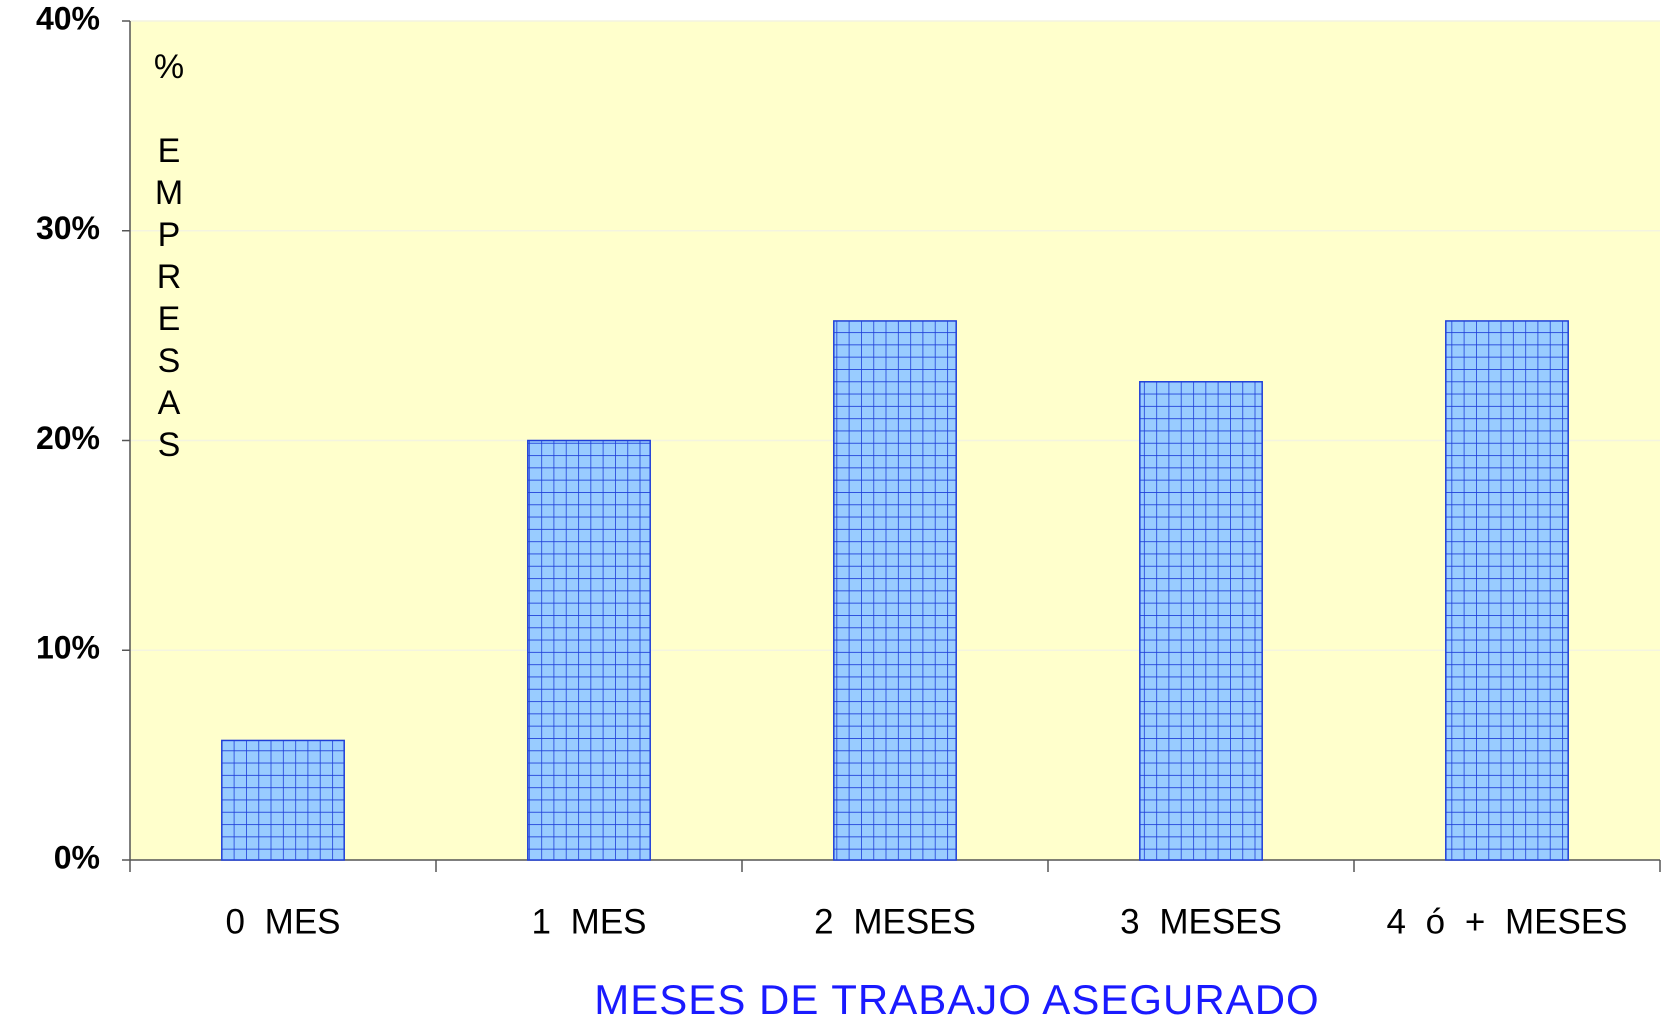 The height and width of the screenshot is (1031, 1663). Describe the element at coordinates (588, 921) in the screenshot. I see `x-tick-label: 1 MES` at that location.